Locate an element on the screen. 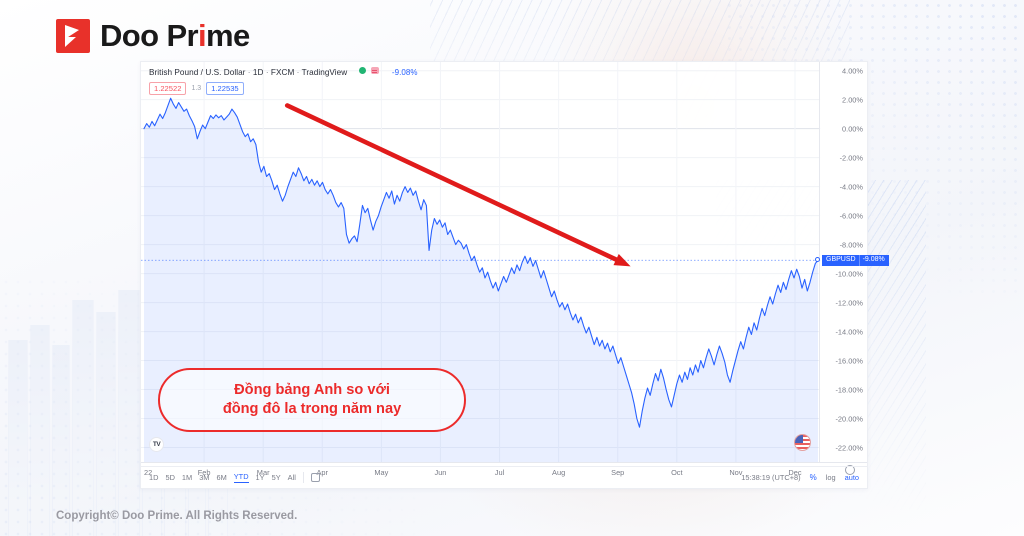 Image resolution: width=1024 pixels, height=536 pixels. price-tick: -12.00% is located at coordinates (849, 303).